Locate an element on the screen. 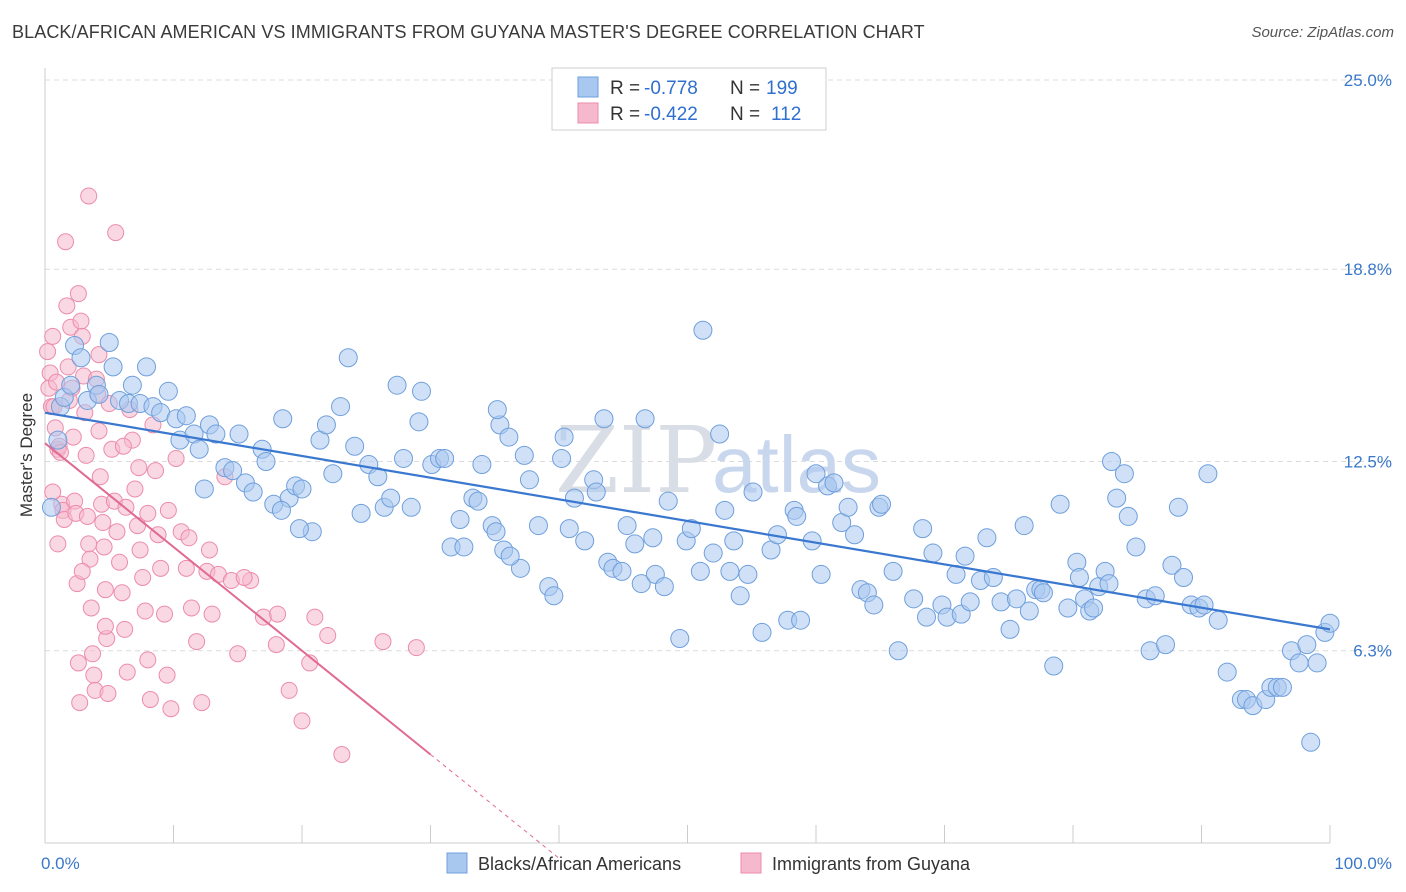 The width and height of the screenshot is (1406, 892). watermark-atlas: atlas is located at coordinates (796, 464).